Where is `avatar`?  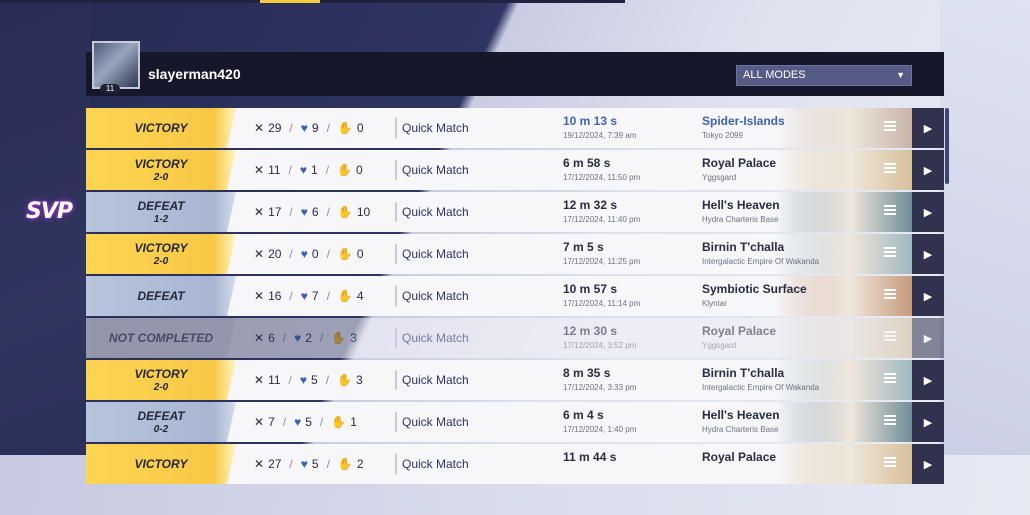
avatar is located at coordinates (116, 65).